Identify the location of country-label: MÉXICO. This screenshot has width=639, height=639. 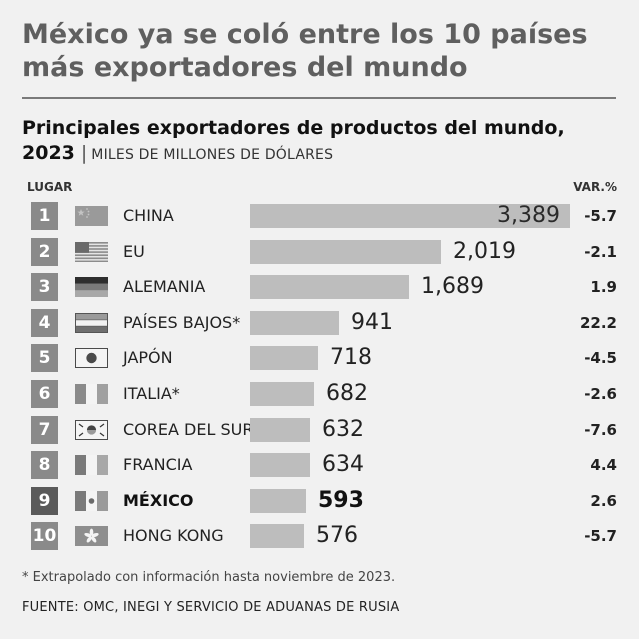
(158, 500).